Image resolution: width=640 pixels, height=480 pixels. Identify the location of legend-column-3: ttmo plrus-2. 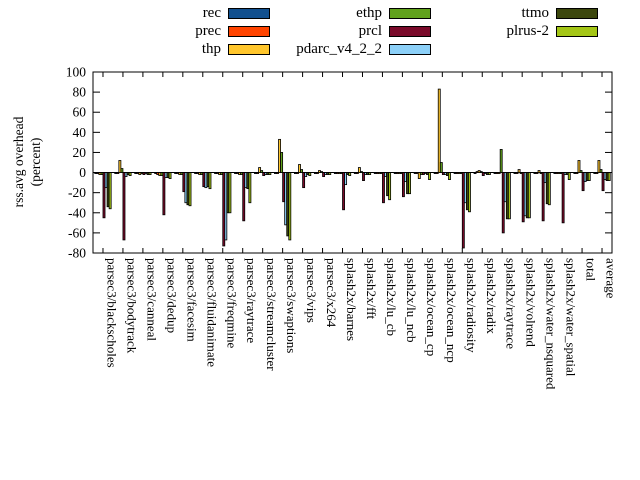
(531, 22).